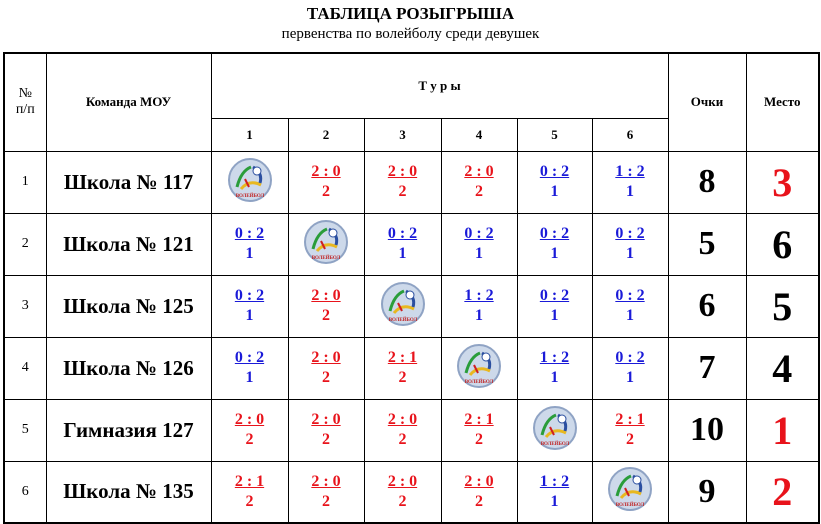 This screenshot has width=821, height=524. I want to click on total-points: 5, so click(707, 244).